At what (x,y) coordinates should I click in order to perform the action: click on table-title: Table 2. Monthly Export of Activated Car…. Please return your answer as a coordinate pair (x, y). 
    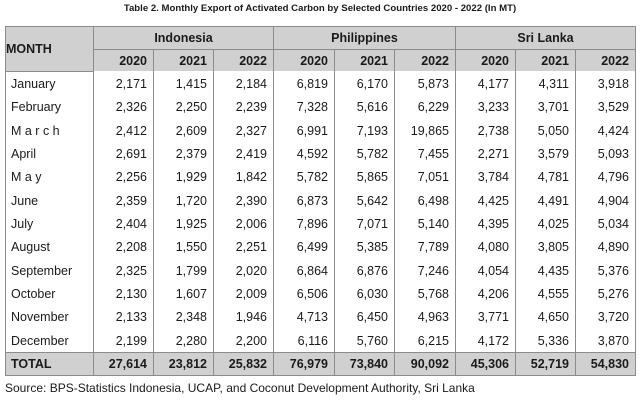
    Looking at the image, I should click on (320, 8).